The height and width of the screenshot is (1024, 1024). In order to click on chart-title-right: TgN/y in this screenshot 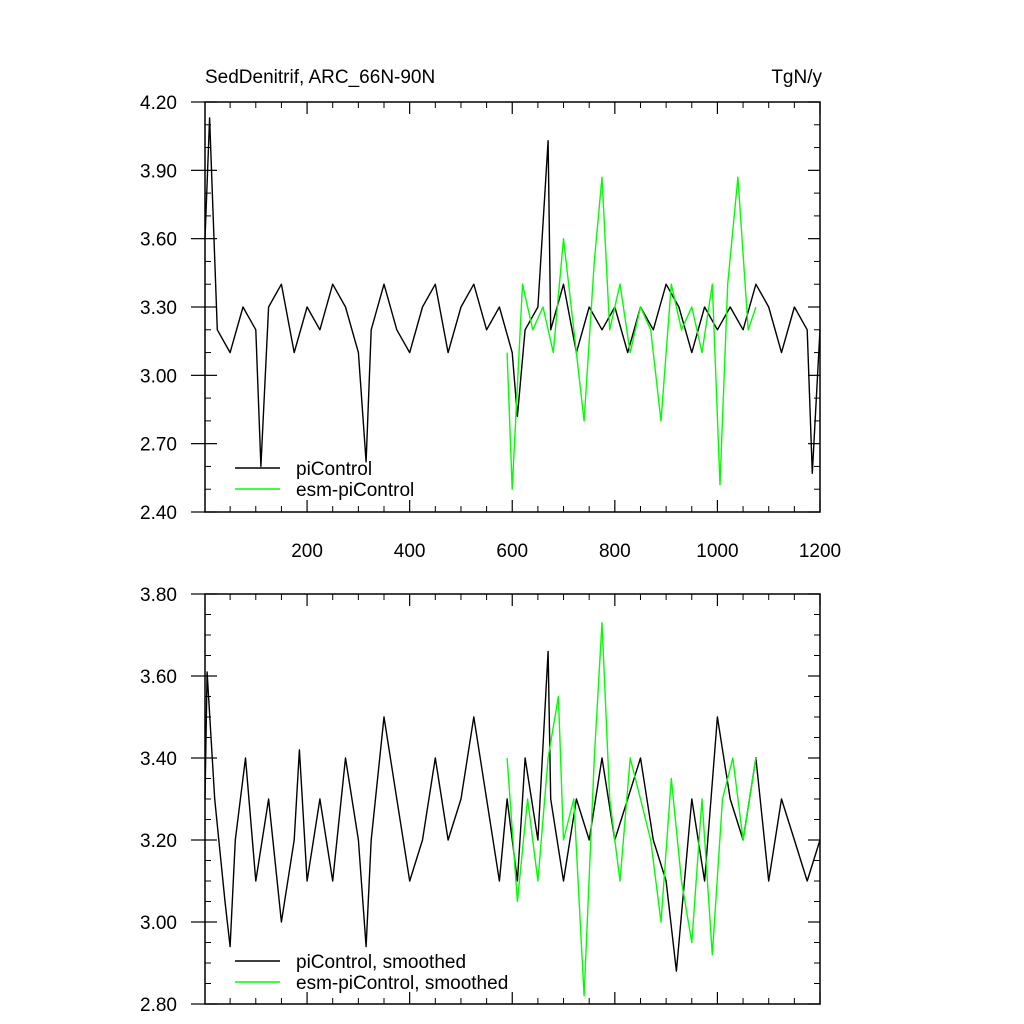, I will do `click(796, 77)`.